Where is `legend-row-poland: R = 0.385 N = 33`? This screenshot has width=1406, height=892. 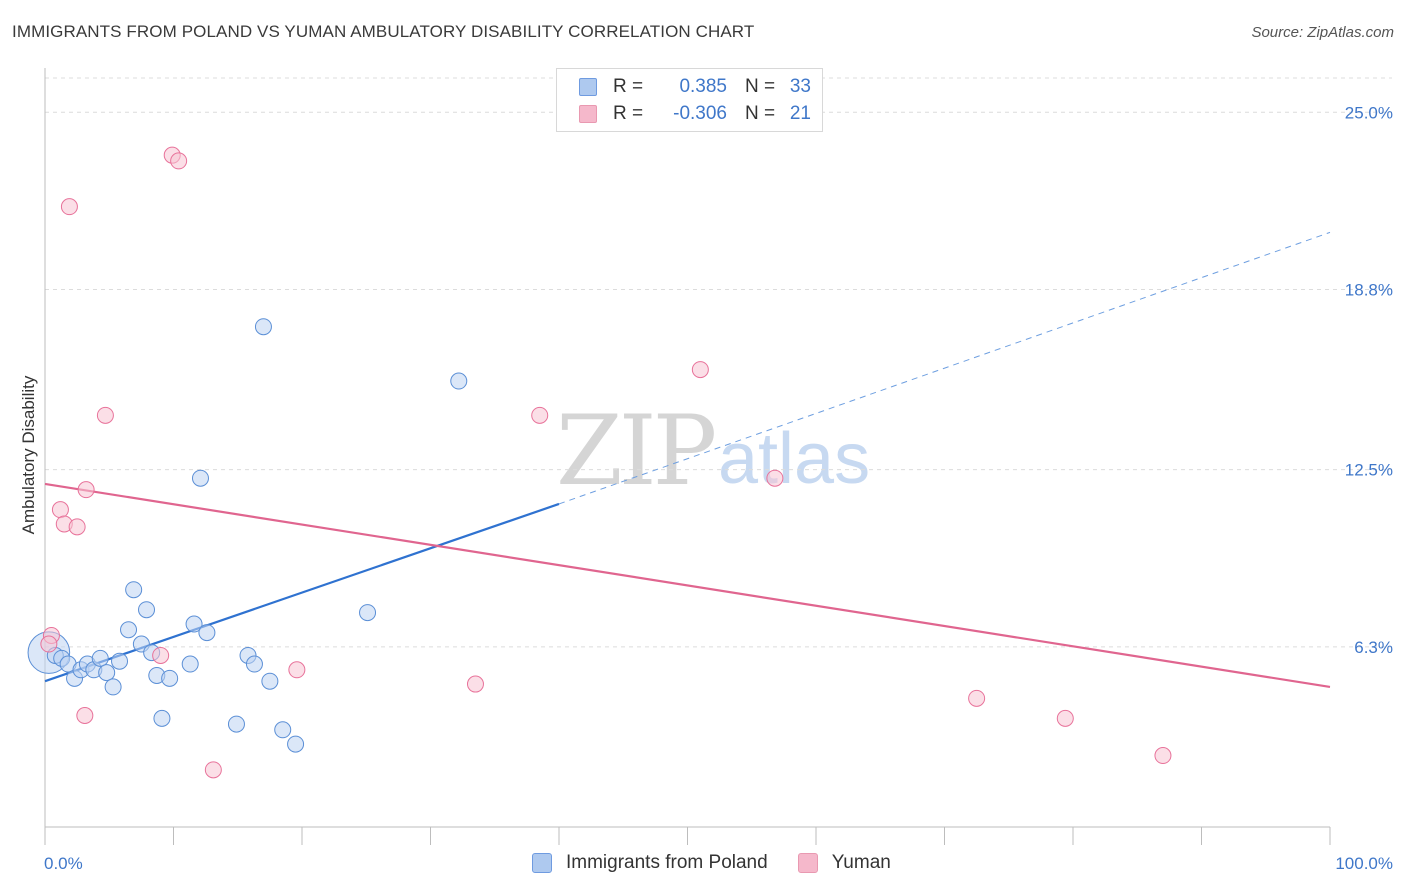 legend-row-poland: R = 0.385 N = 33 is located at coordinates (695, 87).